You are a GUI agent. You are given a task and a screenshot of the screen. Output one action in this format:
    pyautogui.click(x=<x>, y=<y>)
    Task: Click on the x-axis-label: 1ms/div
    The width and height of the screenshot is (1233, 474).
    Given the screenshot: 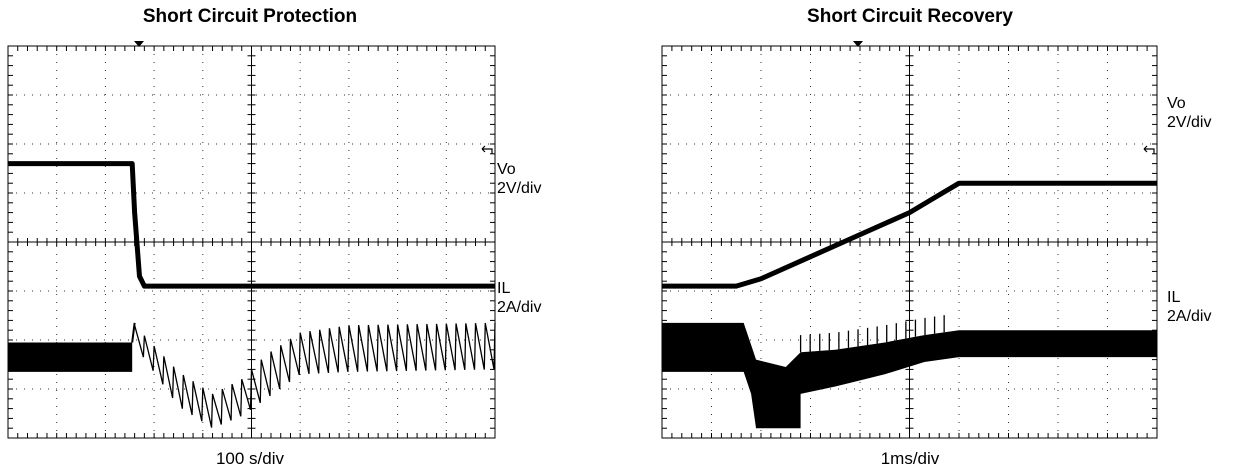 What is the action you would take?
    pyautogui.click(x=910, y=458)
    